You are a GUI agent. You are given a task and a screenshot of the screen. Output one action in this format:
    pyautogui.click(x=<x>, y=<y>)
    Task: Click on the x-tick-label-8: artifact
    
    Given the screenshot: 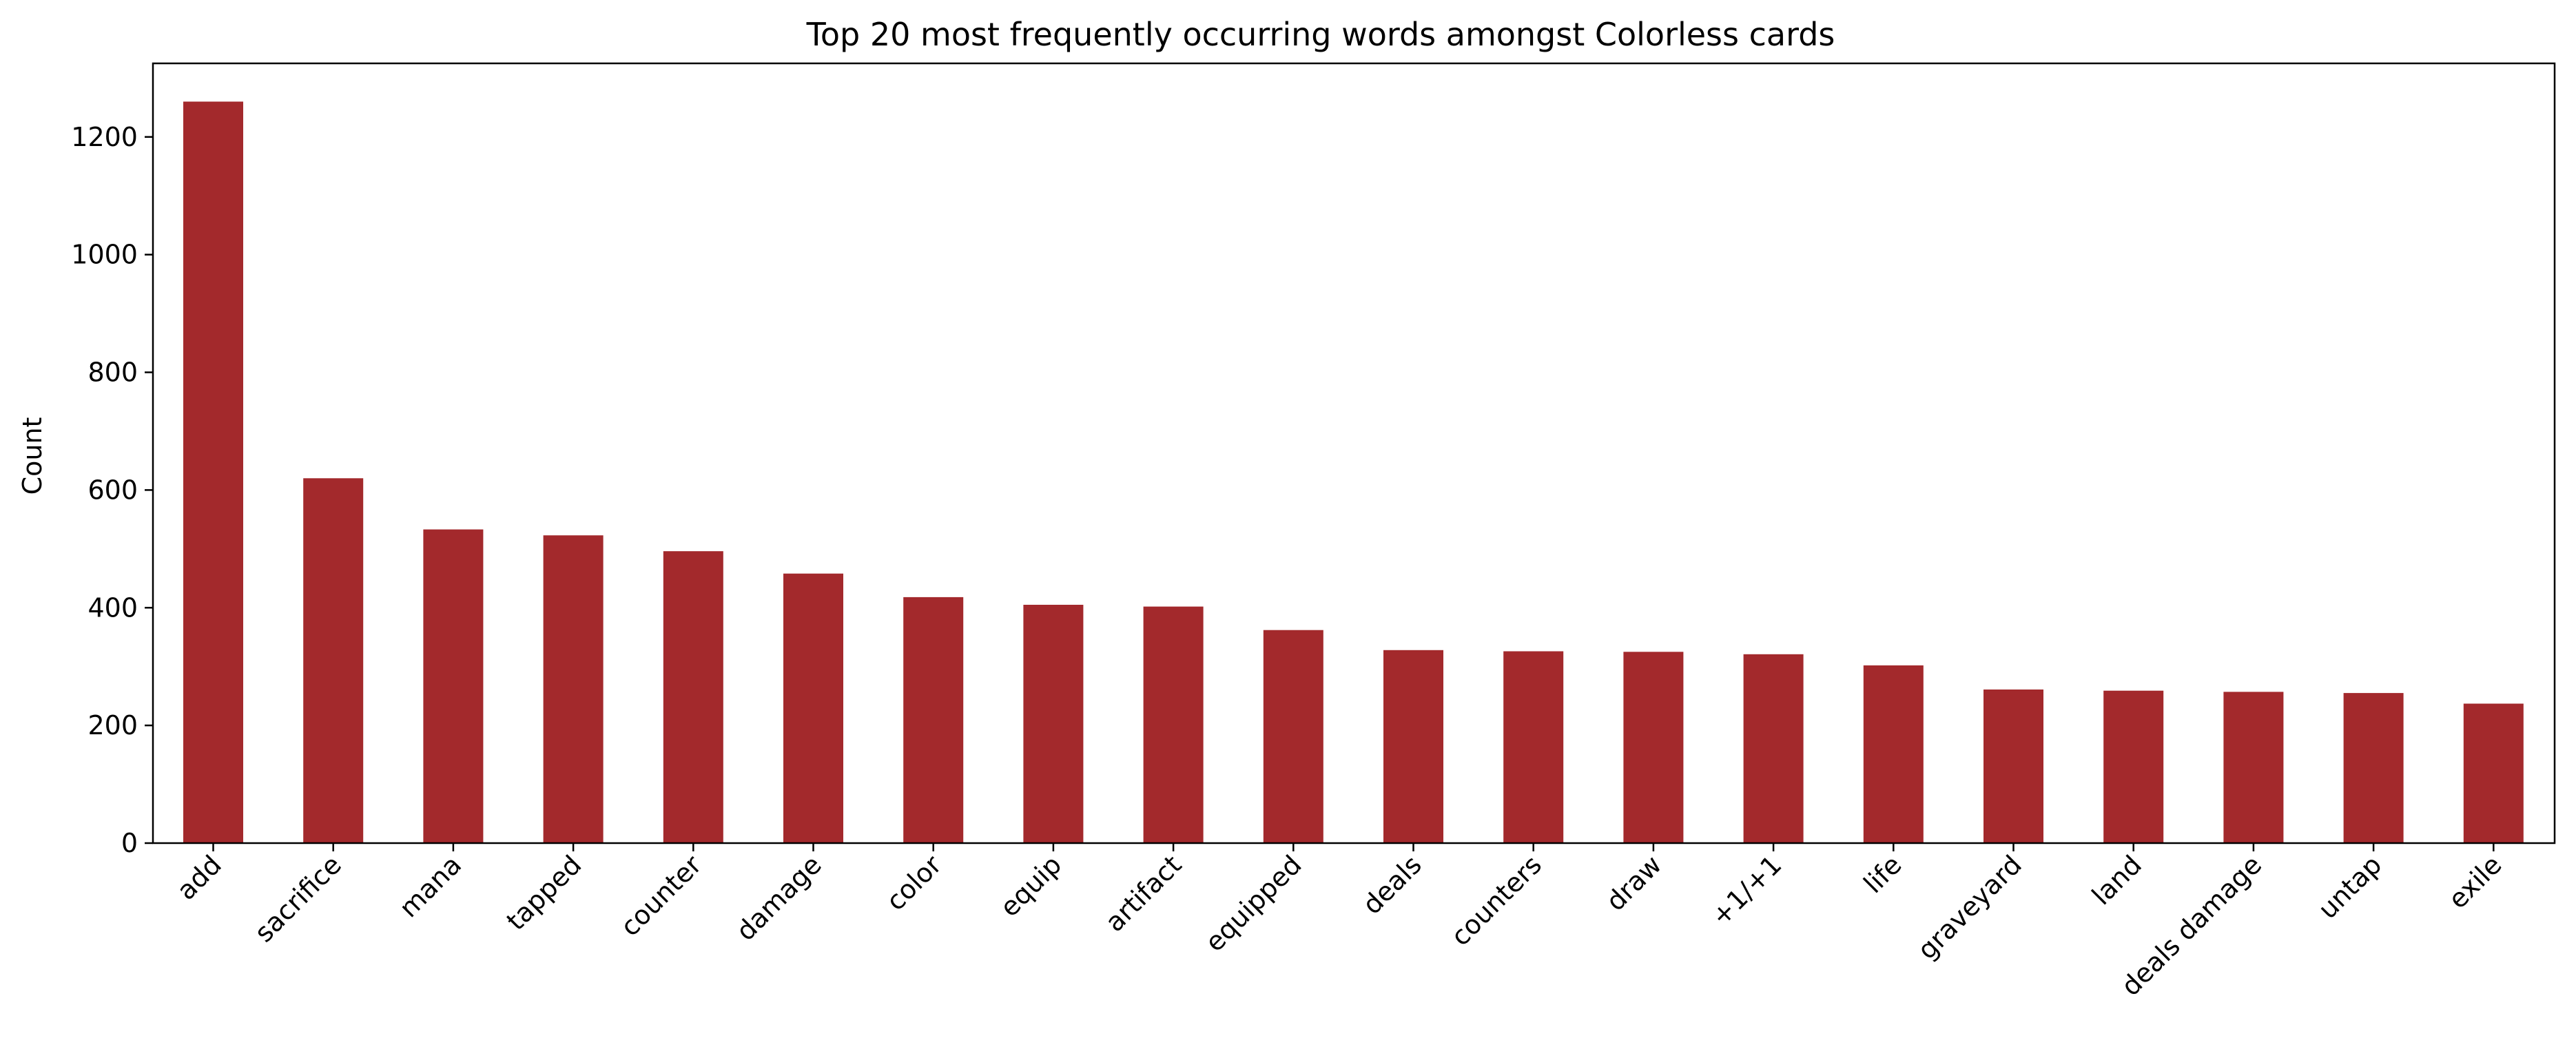 What is the action you would take?
    pyautogui.click(x=1144, y=893)
    